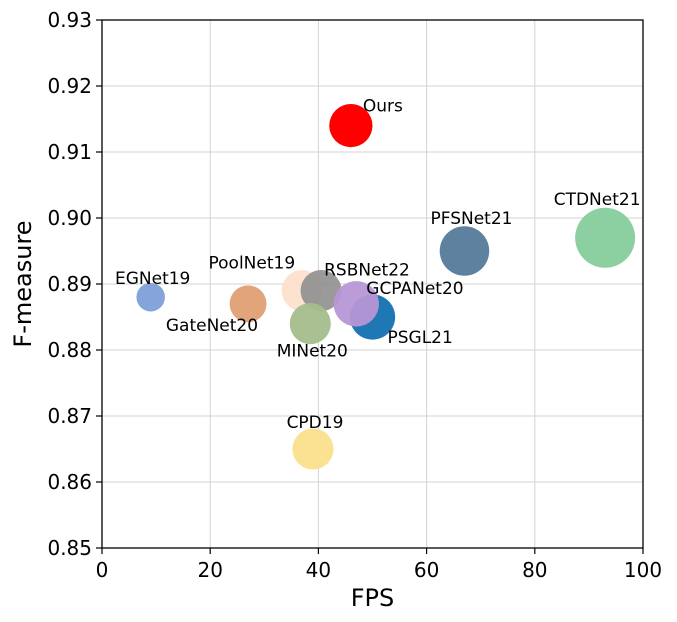  Describe the element at coordinates (383, 107) in the screenshot. I see `point-label-ours: Ours` at that location.